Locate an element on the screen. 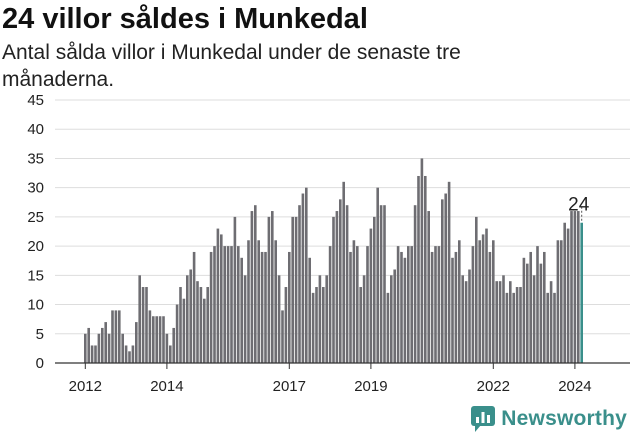 Image resolution: width=631 pixels, height=439 pixels. x-tick-label: 2024 is located at coordinates (574, 386).